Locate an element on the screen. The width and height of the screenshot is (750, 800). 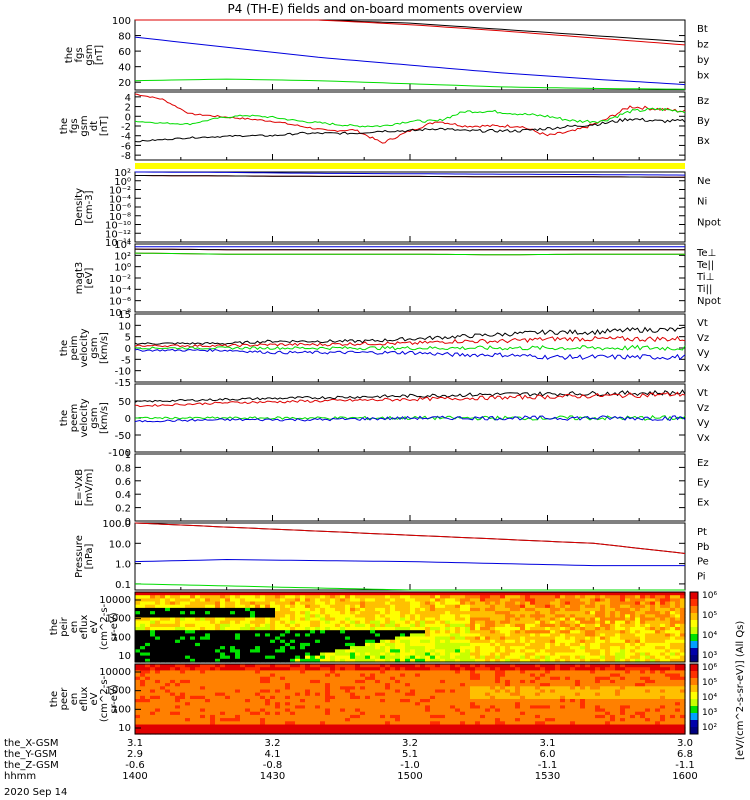
legend-Pi: Pi is located at coordinates (701, 576).